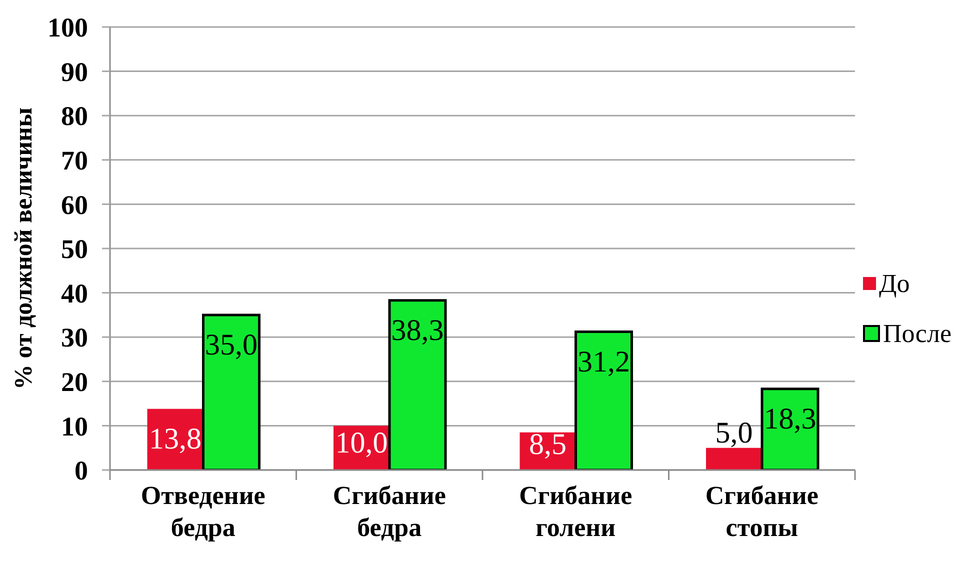  I want to click on y-tick-label: 10, so click(74, 426).